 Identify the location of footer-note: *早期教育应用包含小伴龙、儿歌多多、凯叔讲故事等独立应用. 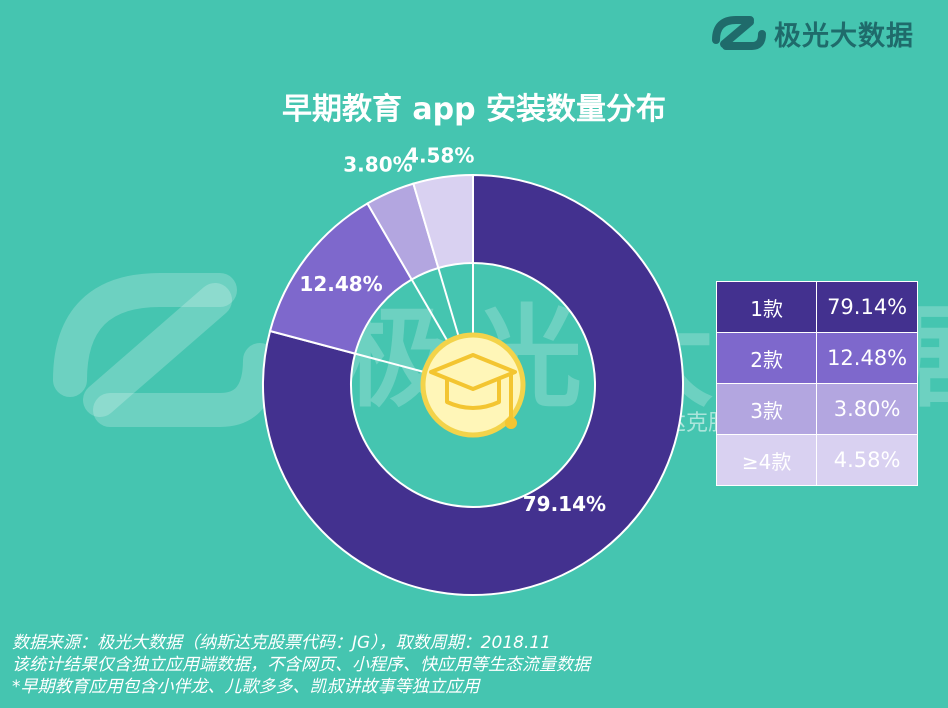
(246, 687).